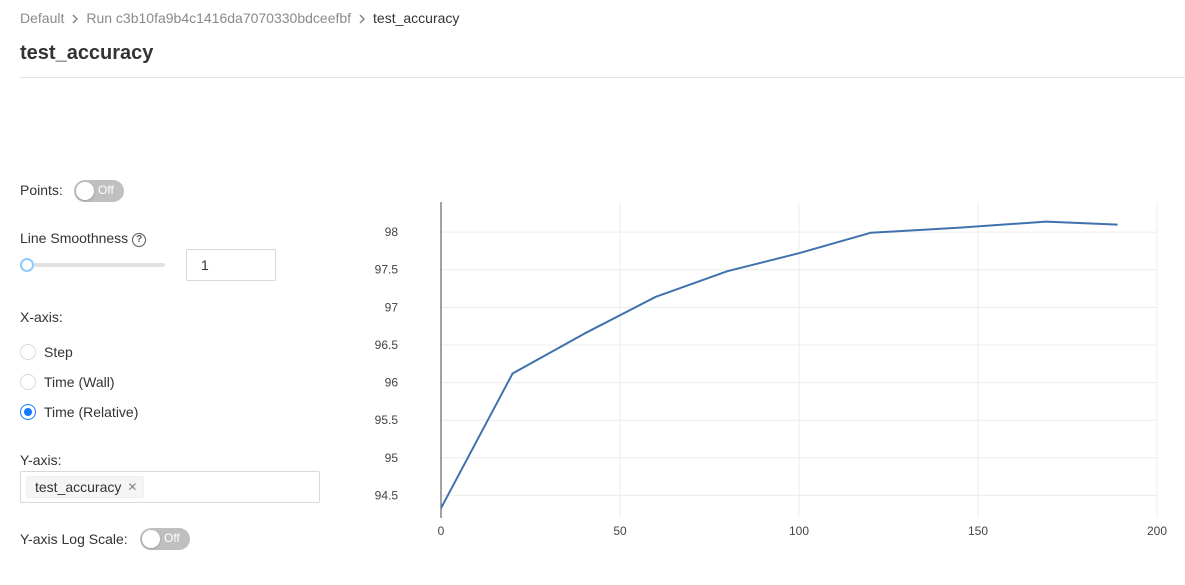 The height and width of the screenshot is (585, 1185). I want to click on smoothness-slider, so click(92, 265).